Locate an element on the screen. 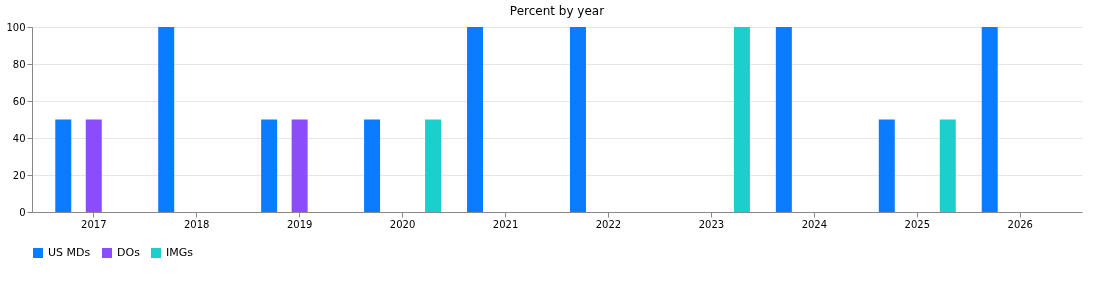  x-tick-label: 2019 is located at coordinates (299, 224).